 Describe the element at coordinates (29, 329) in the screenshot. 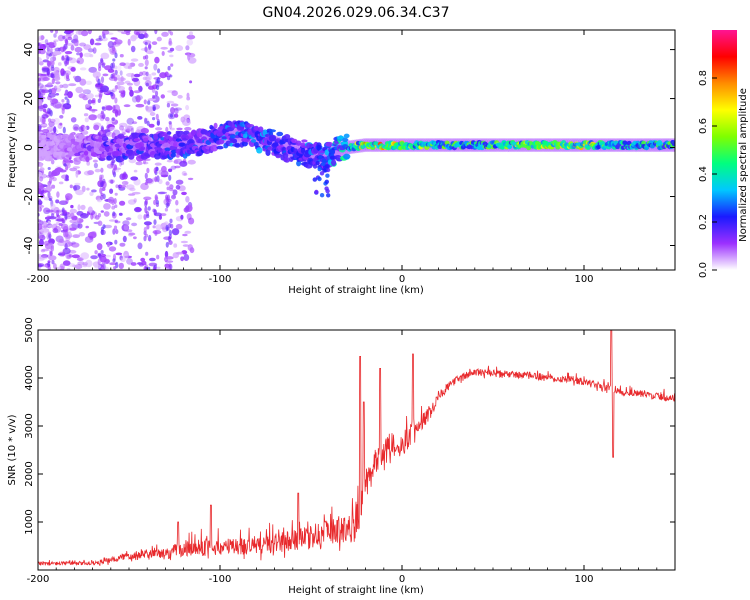

I see `y-tick-label: 5000` at that location.